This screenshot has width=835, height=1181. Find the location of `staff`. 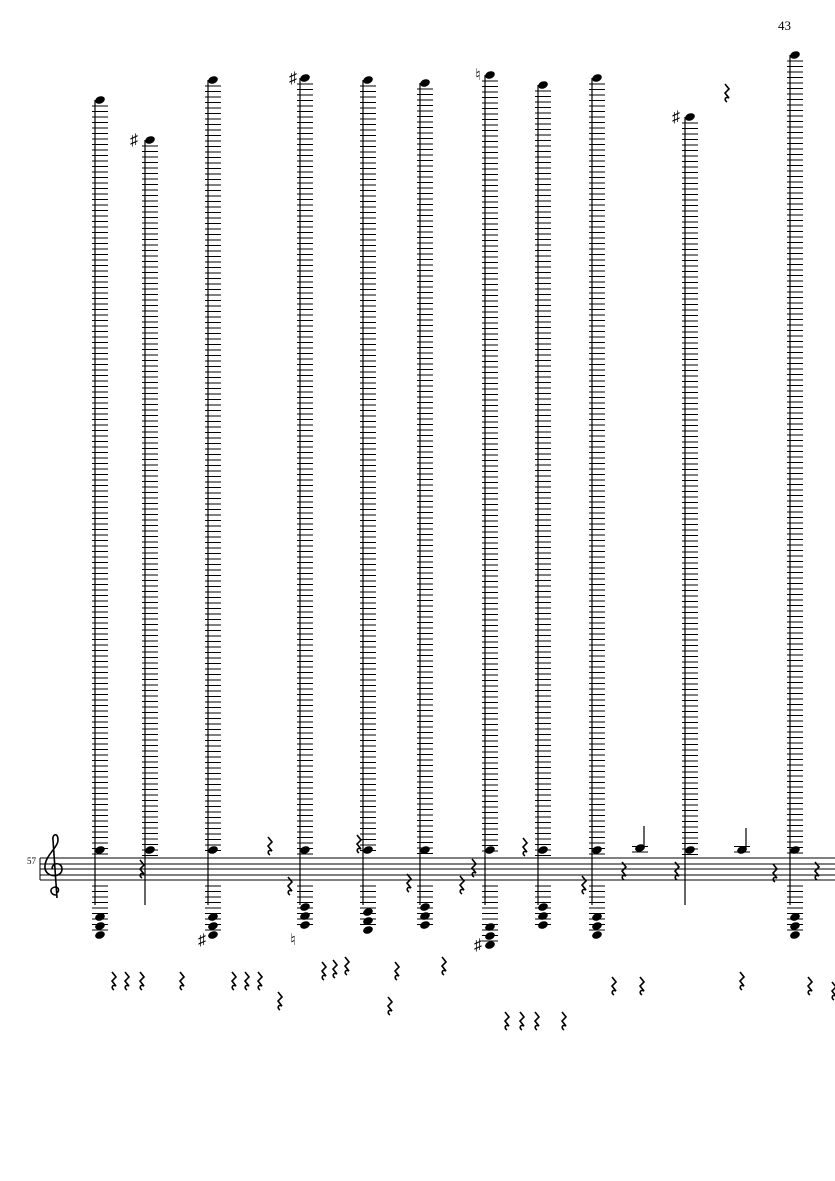

staff is located at coordinates (437, 869).